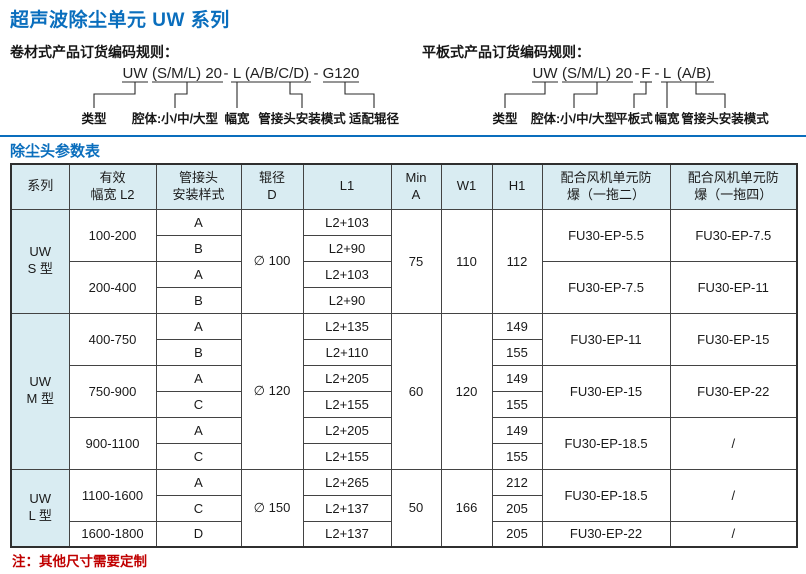 The image size is (806, 574). What do you see at coordinates (234, 95) in the screenshot?
I see `connector-lines` at bounding box center [234, 95].